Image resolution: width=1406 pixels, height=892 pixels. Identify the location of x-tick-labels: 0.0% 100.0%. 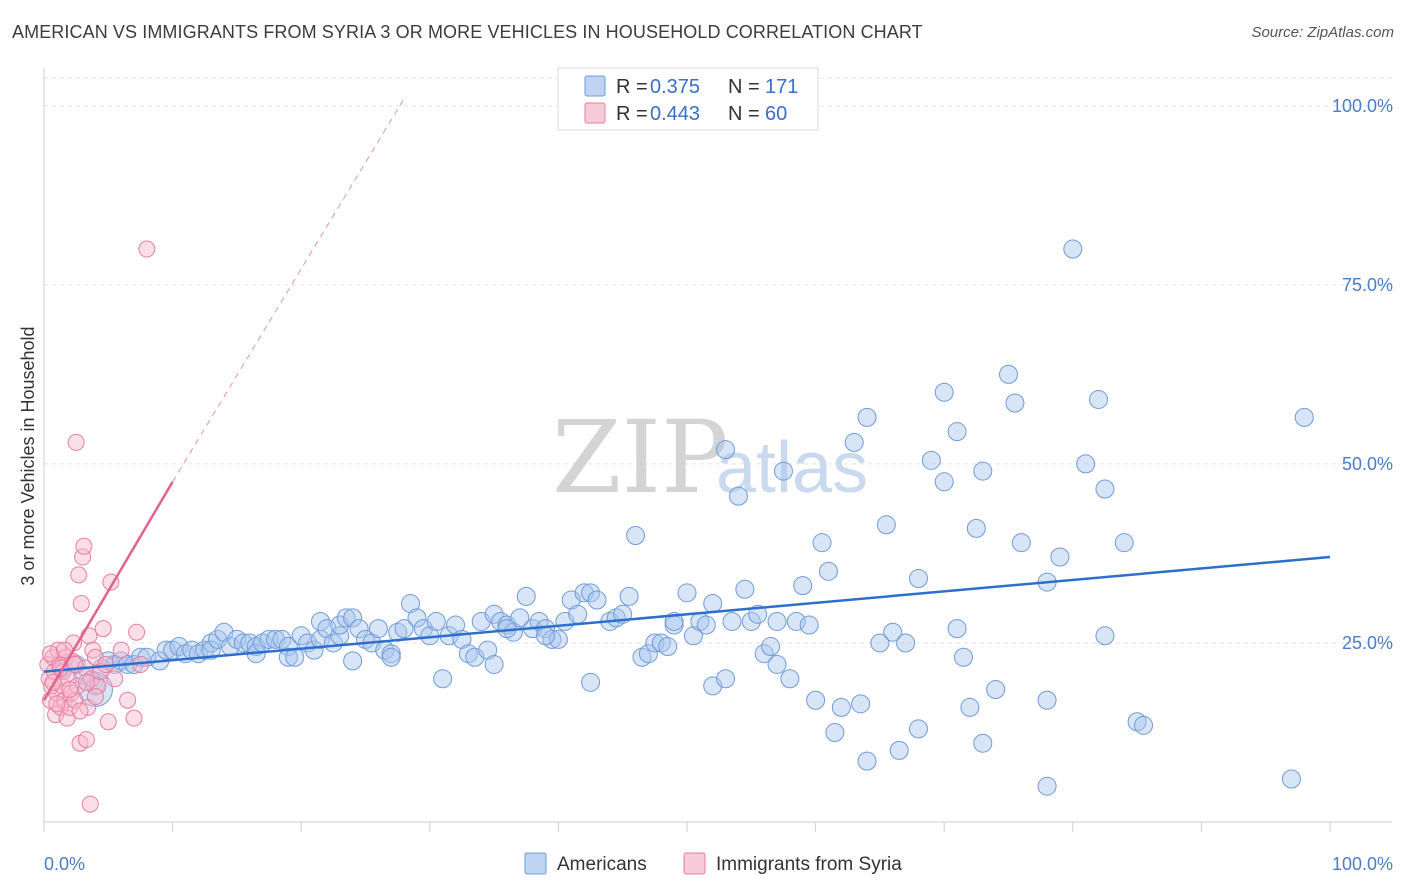
(718, 864).